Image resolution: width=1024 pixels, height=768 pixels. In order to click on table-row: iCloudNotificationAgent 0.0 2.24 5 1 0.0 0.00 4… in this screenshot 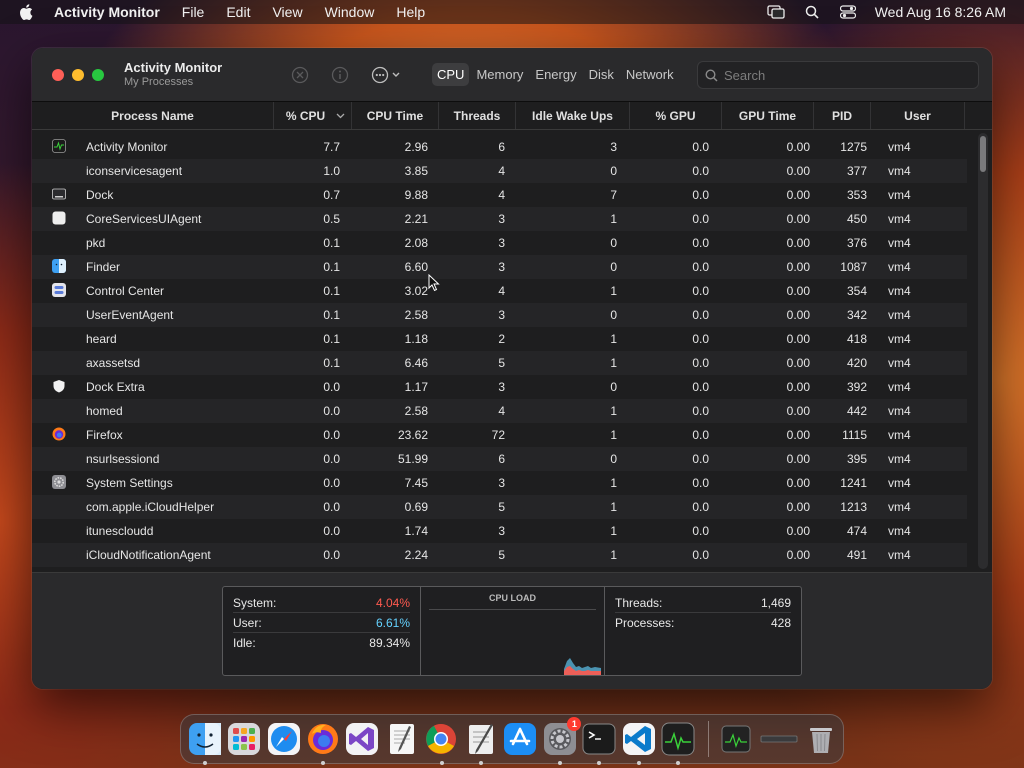, I will do `click(499, 555)`.